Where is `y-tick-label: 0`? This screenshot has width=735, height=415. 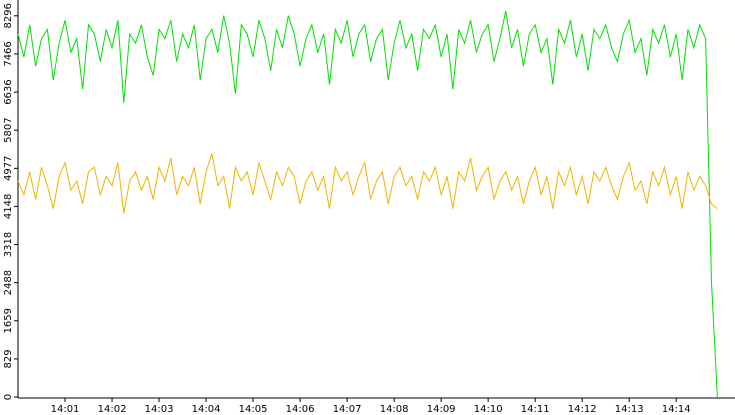 y-tick-label: 0 is located at coordinates (8, 397).